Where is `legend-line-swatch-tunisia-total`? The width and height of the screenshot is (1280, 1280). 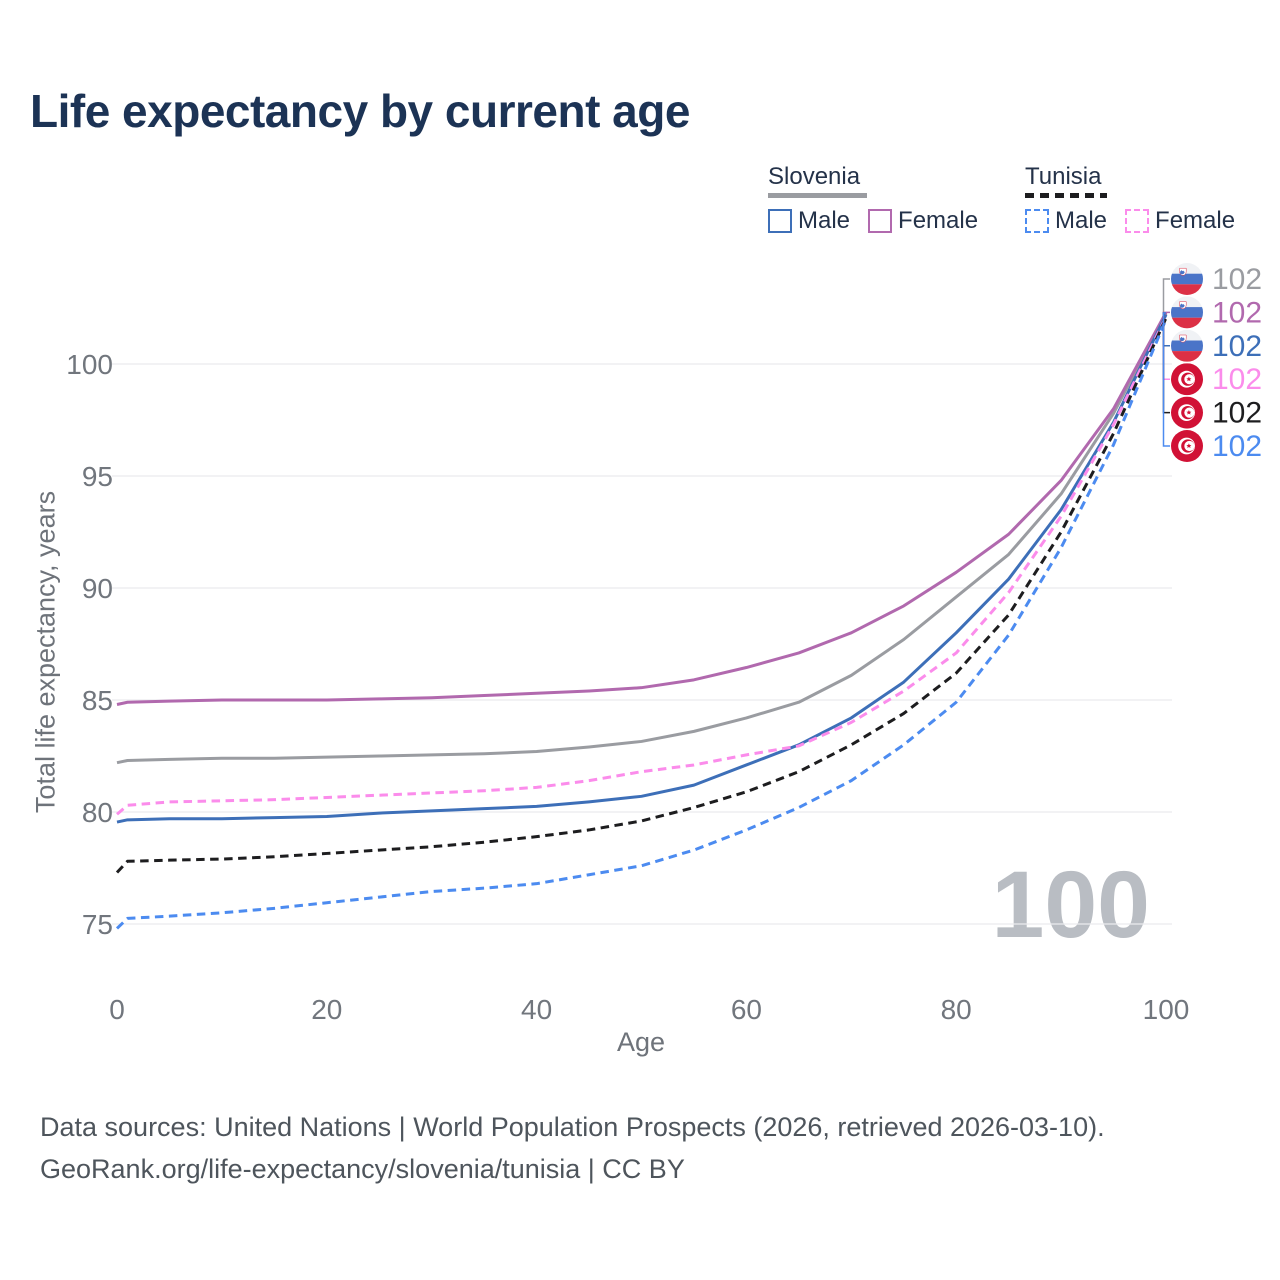 legend-line-swatch-tunisia-total is located at coordinates (1066, 195).